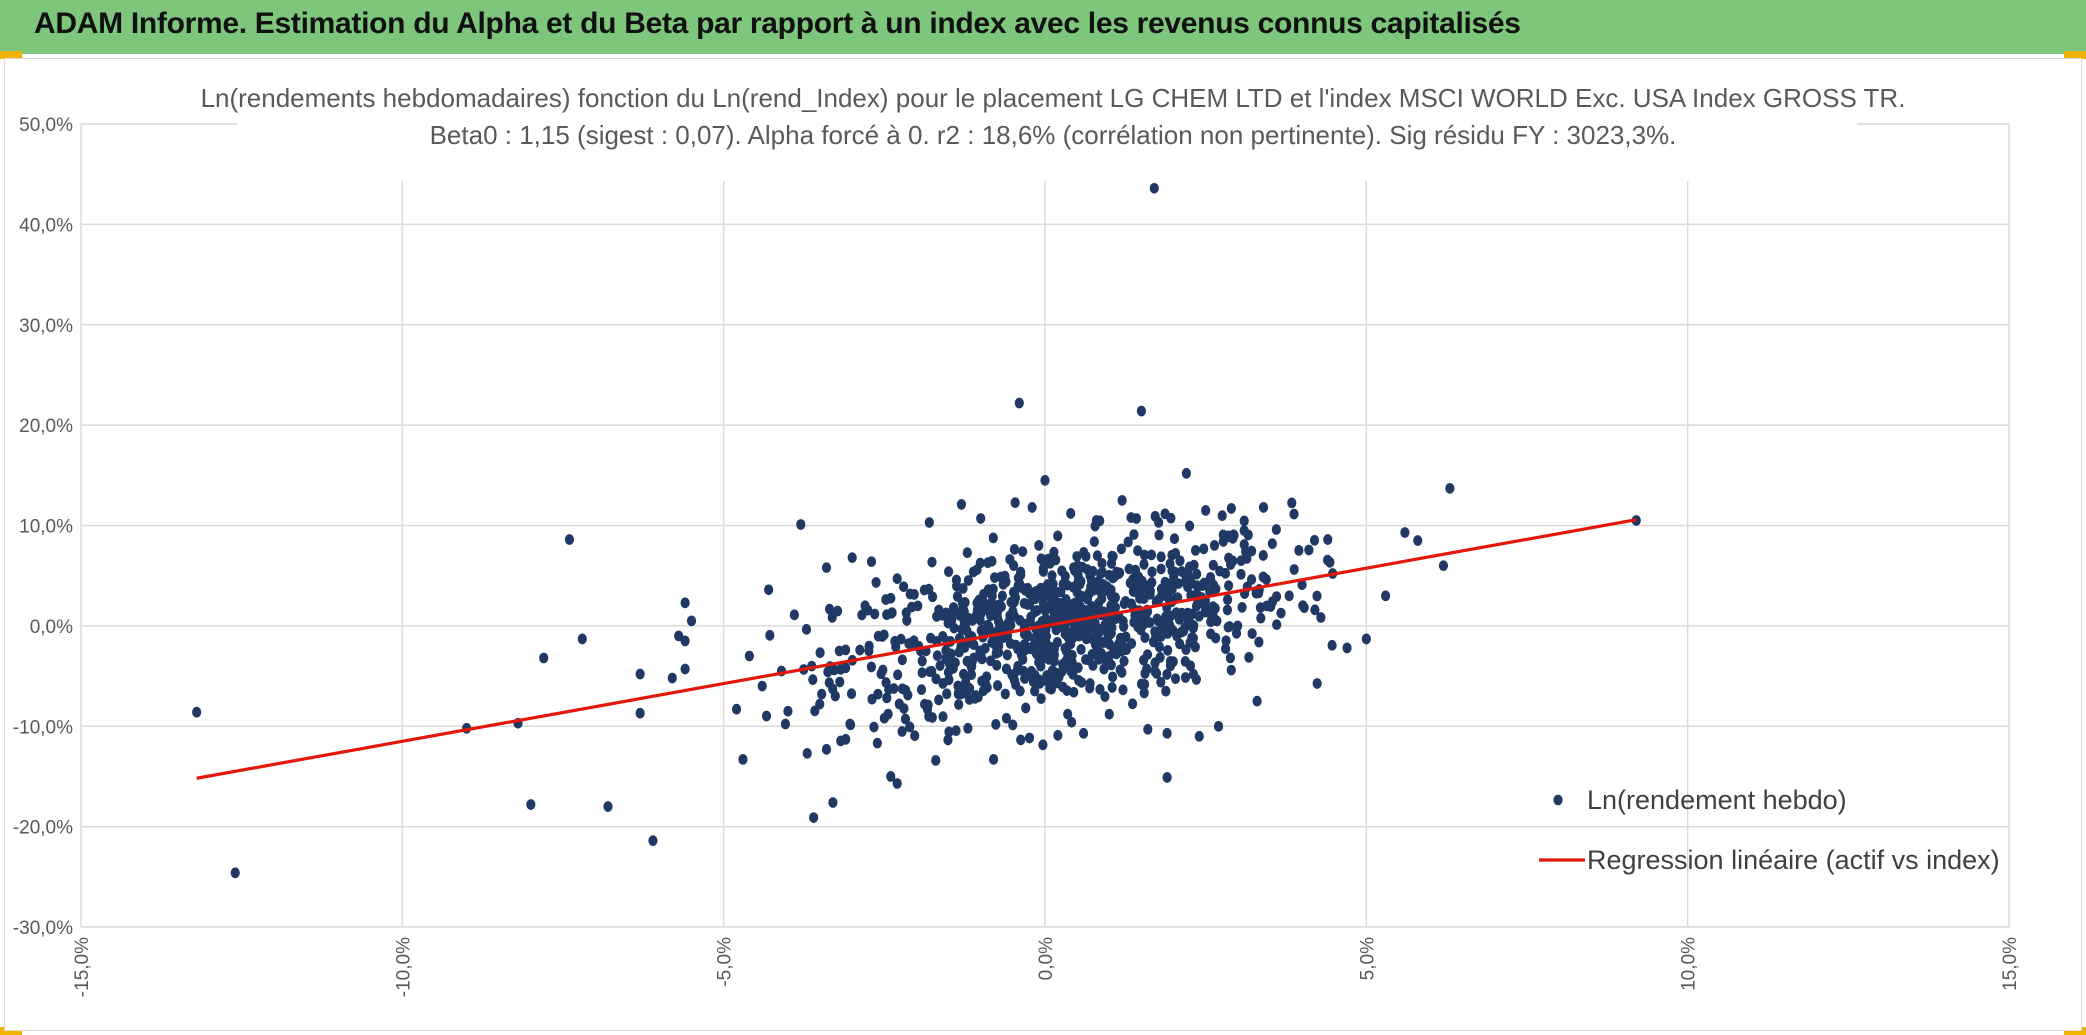  I want to click on x-tick-label: 5,0%, so click(1367, 958).